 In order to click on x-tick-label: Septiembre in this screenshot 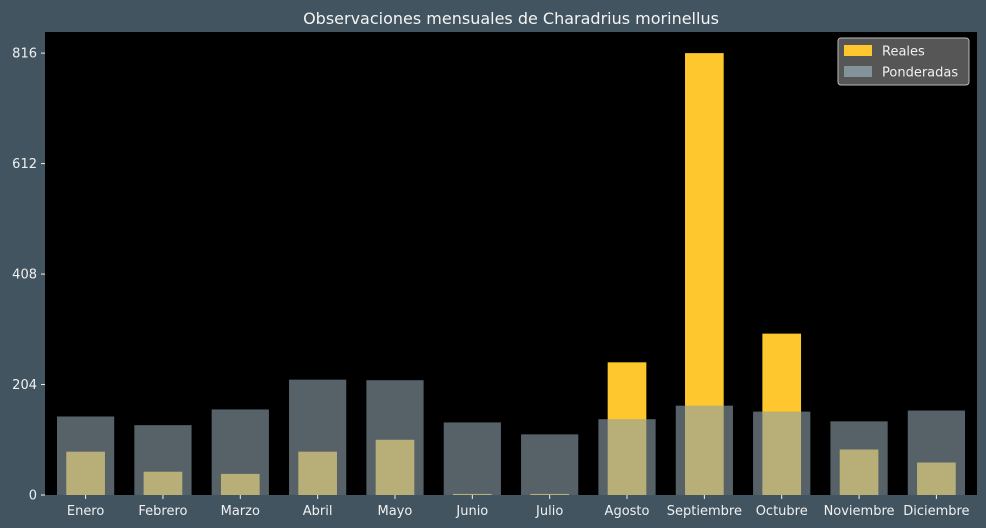, I will do `click(704, 511)`.